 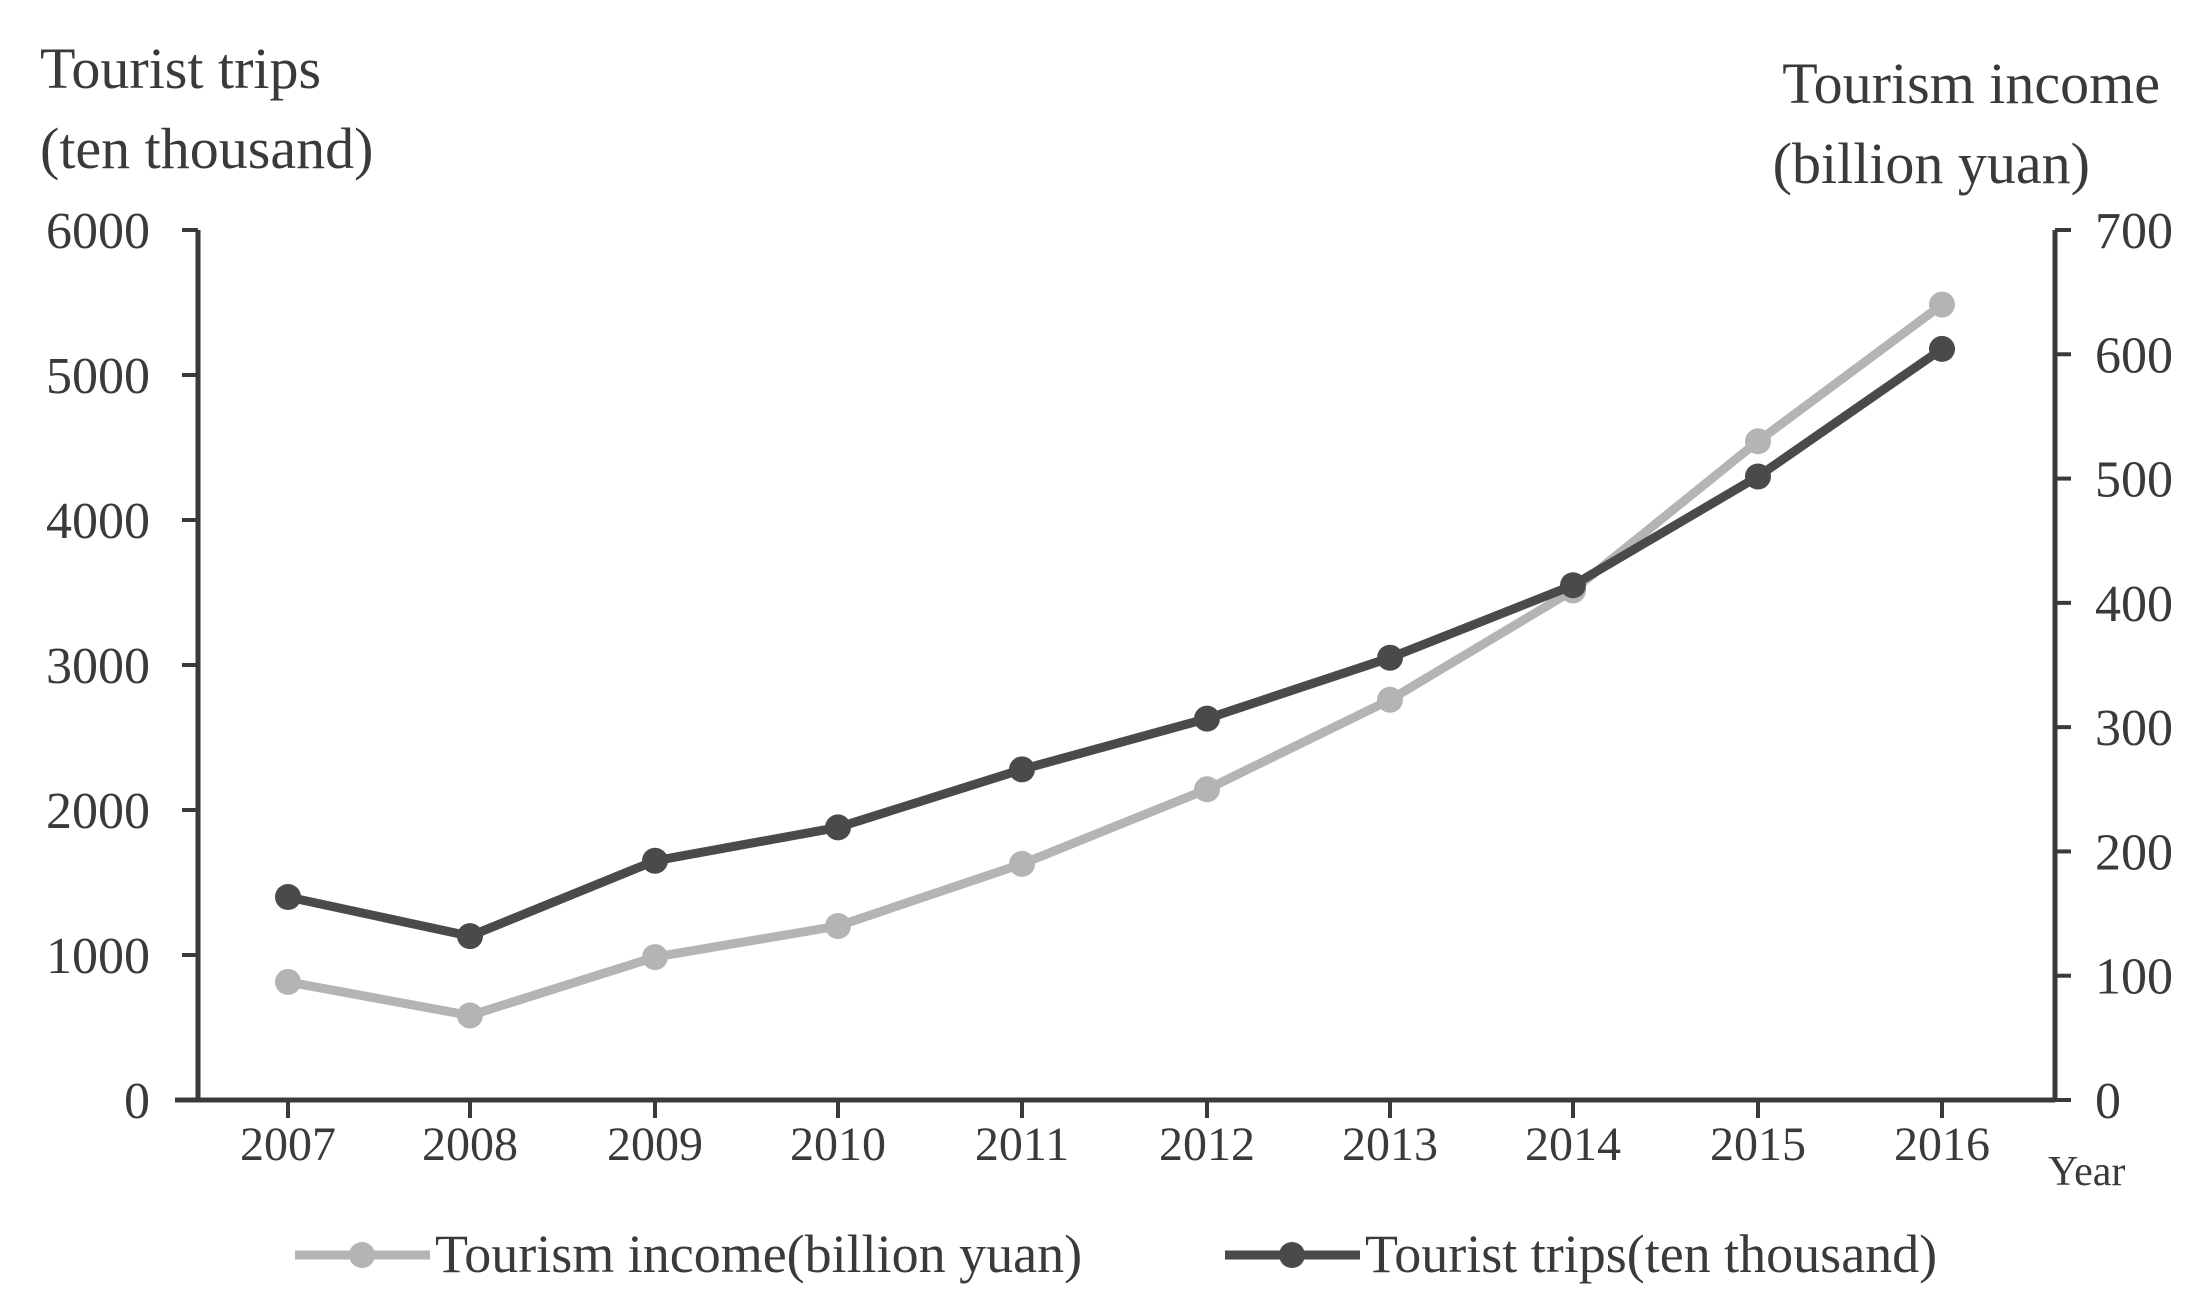 I want to click on right-tick-label: 300, so click(x=2134, y=728).